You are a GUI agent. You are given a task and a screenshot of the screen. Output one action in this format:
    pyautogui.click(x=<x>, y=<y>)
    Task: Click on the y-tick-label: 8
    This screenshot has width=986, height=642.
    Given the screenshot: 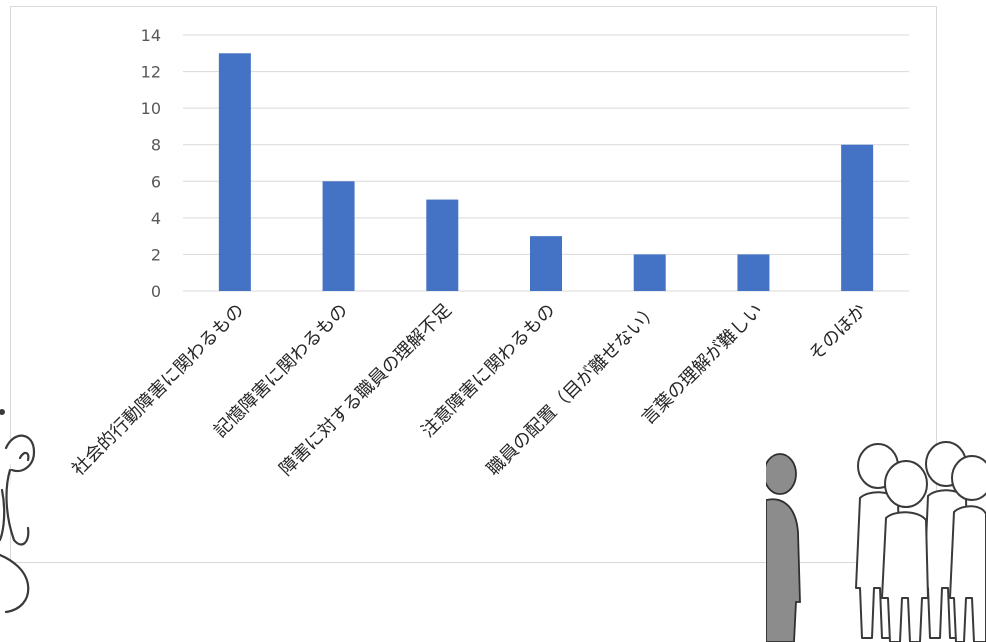 What is the action you would take?
    pyautogui.click(x=156, y=145)
    